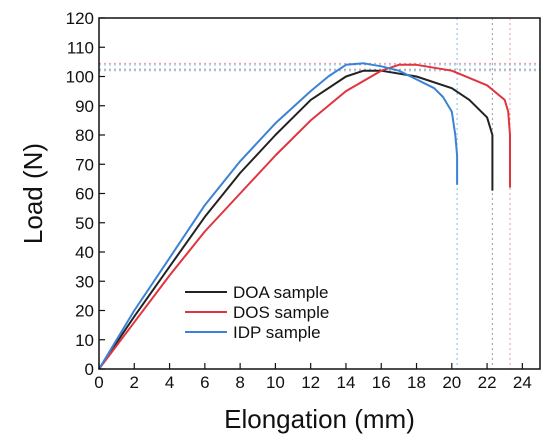 This screenshot has width=542, height=434. I want to click on legend-label: DOA sample, so click(280, 292).